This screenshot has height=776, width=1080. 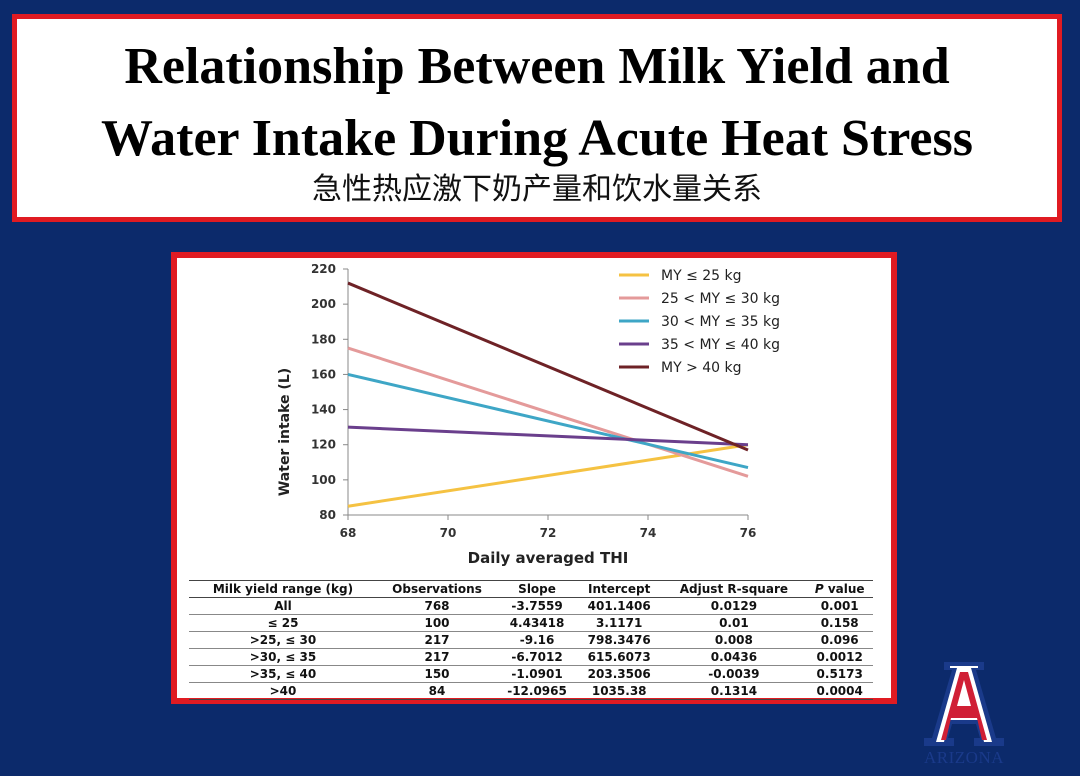 I want to click on y-tick-label: 220, so click(x=323, y=269).